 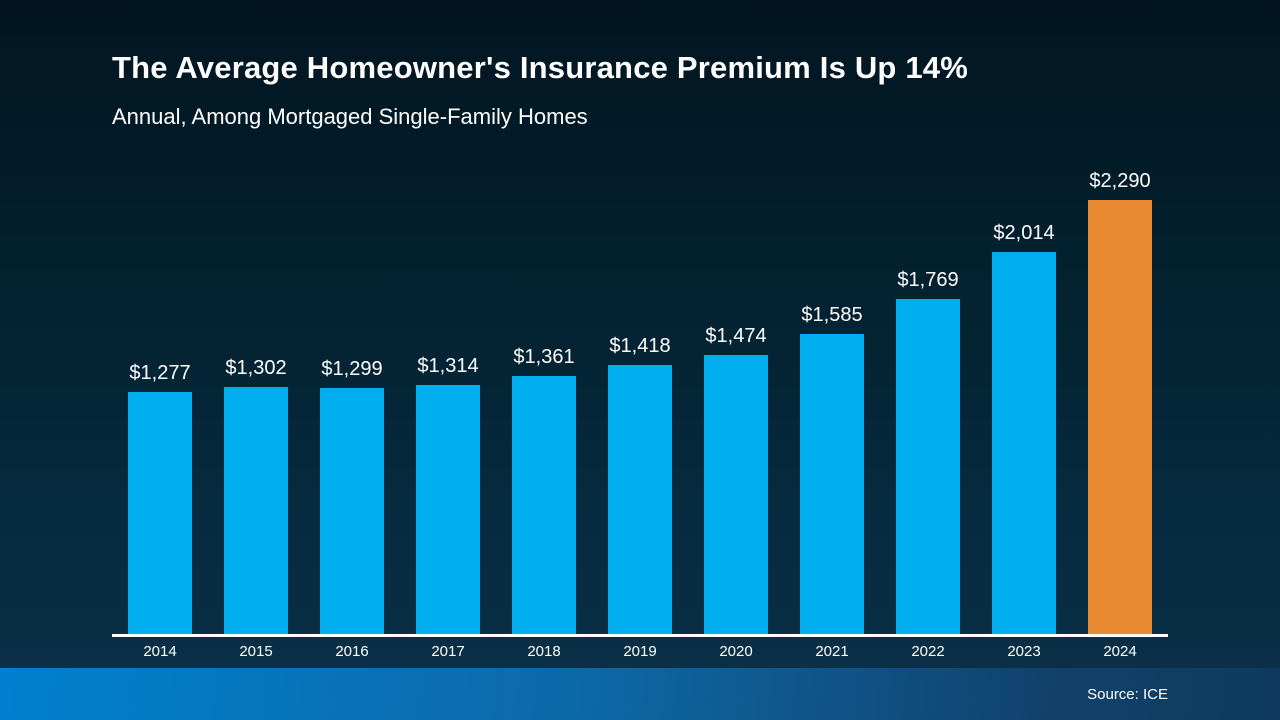 I want to click on x-axis-label-2024: 2024, so click(x=1120, y=651).